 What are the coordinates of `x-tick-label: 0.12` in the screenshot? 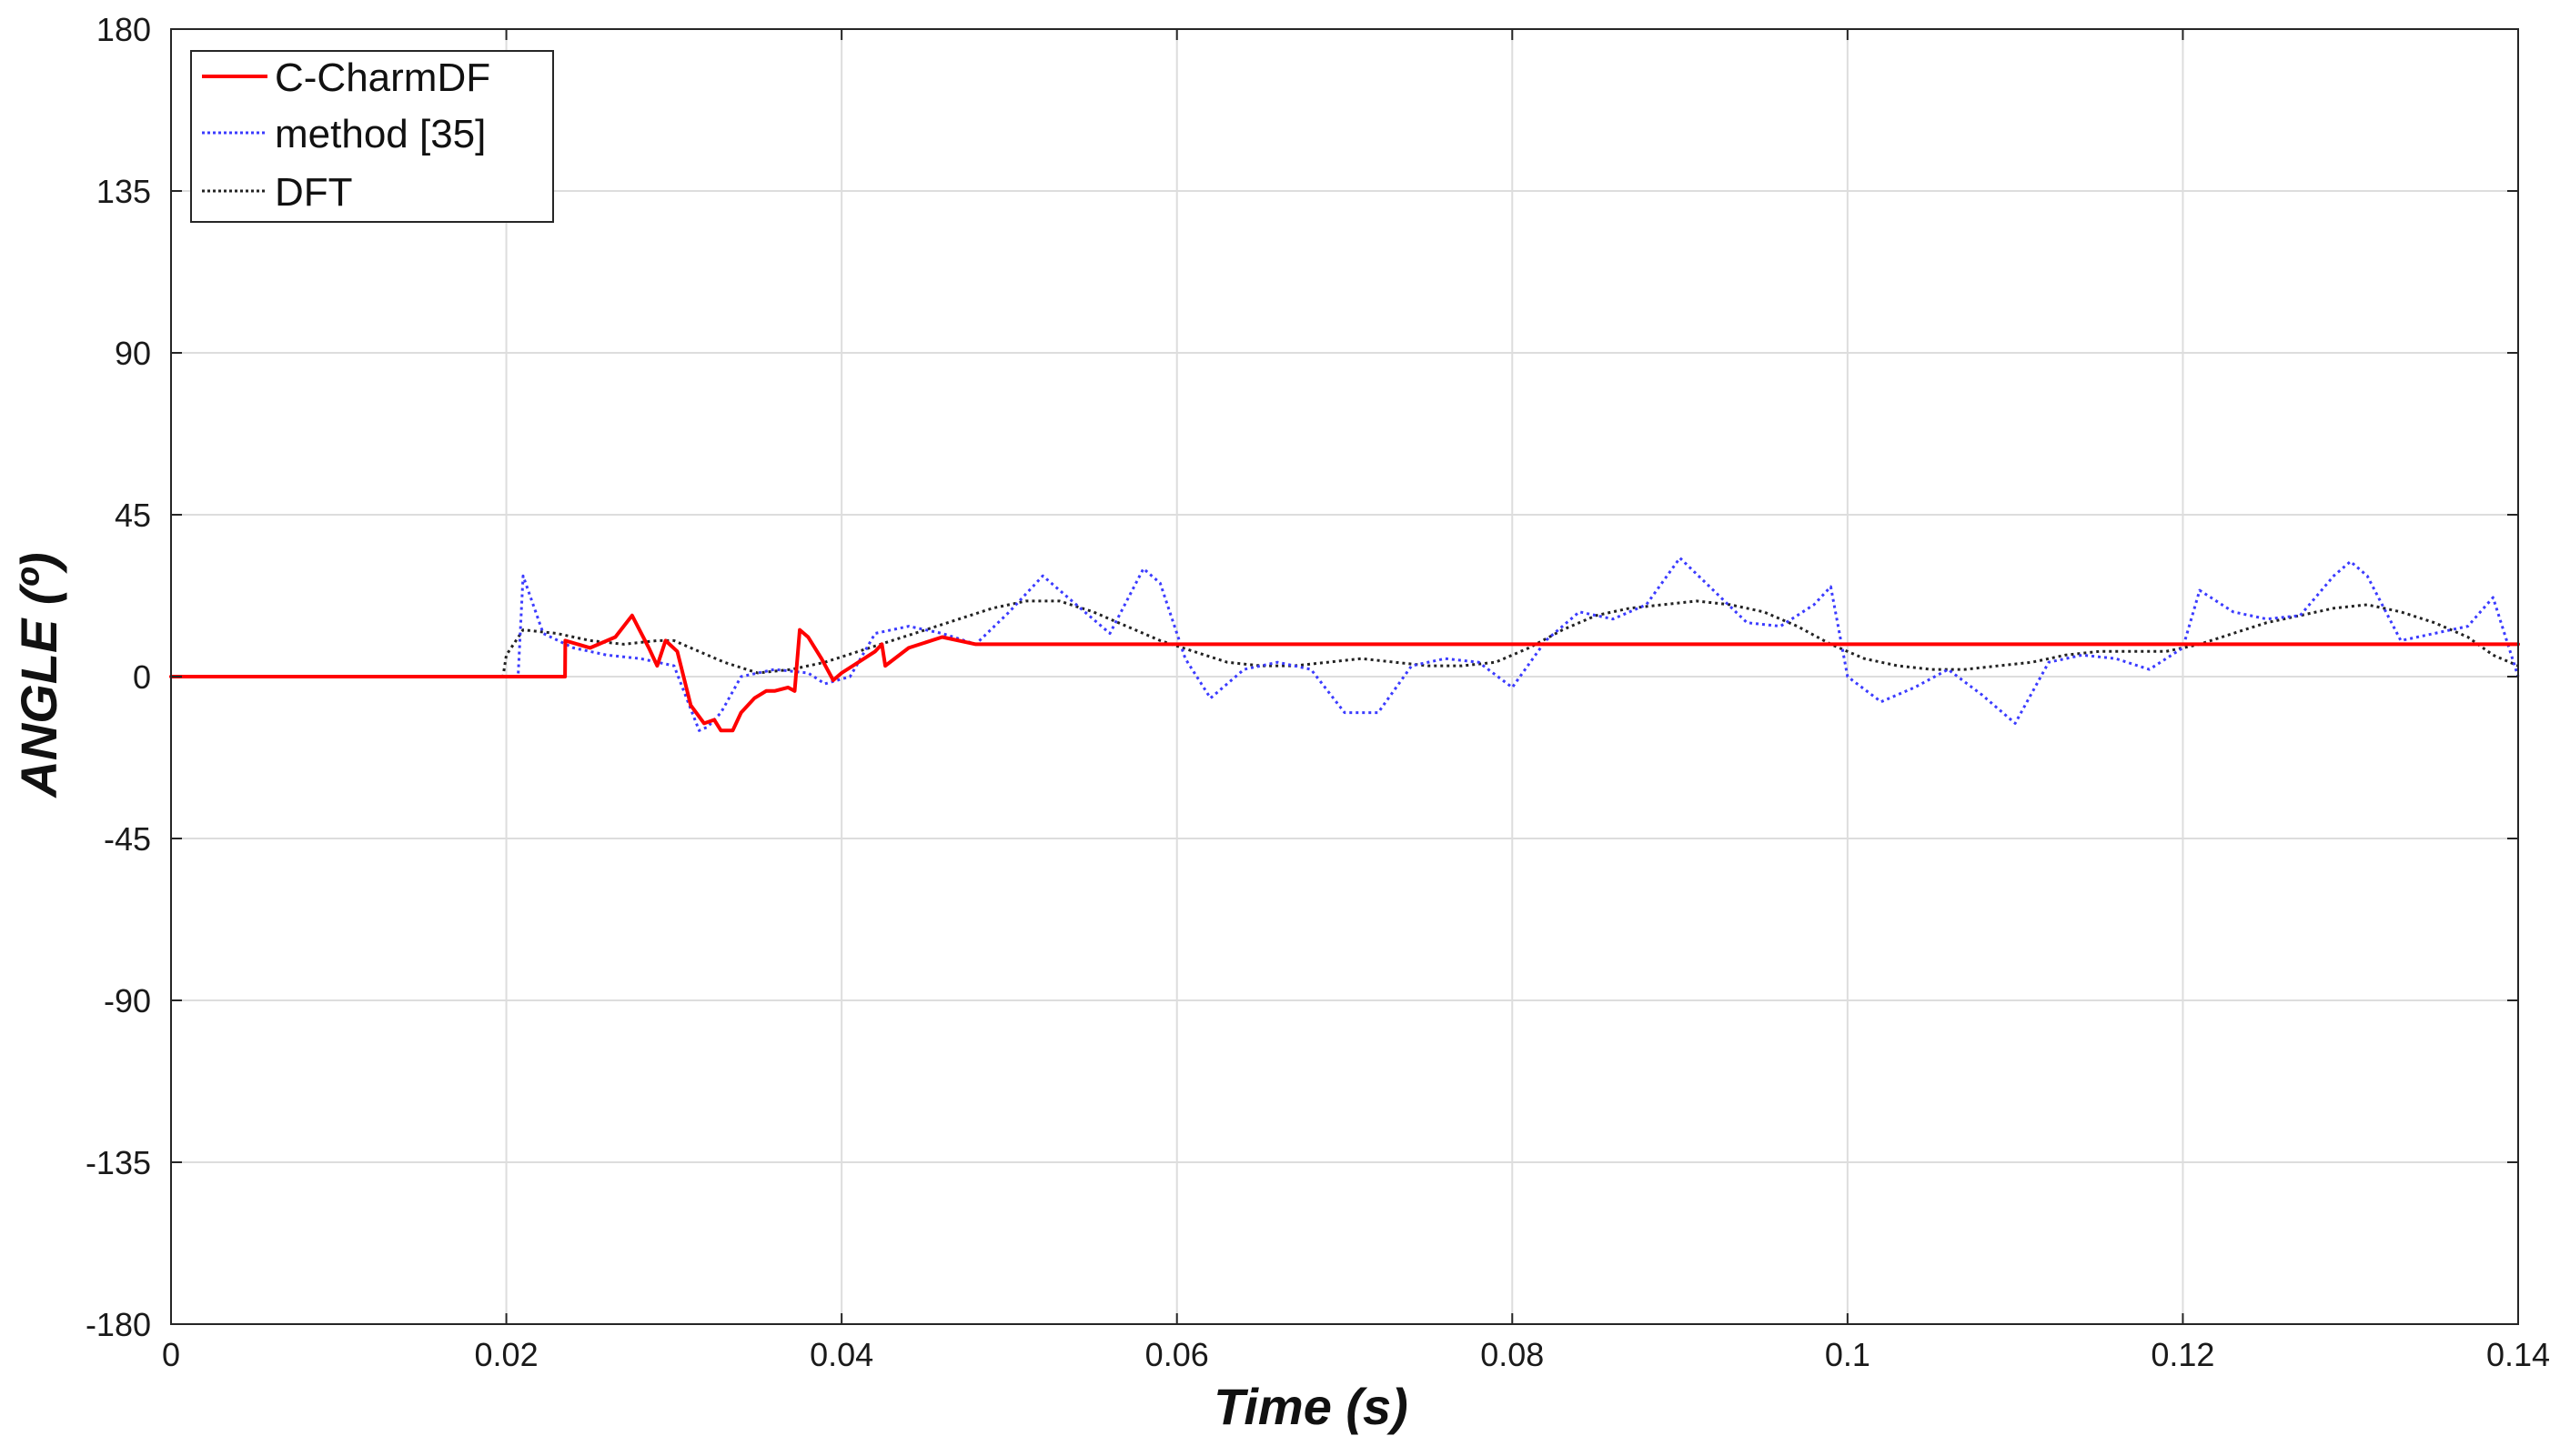 It's located at (2182, 1355).